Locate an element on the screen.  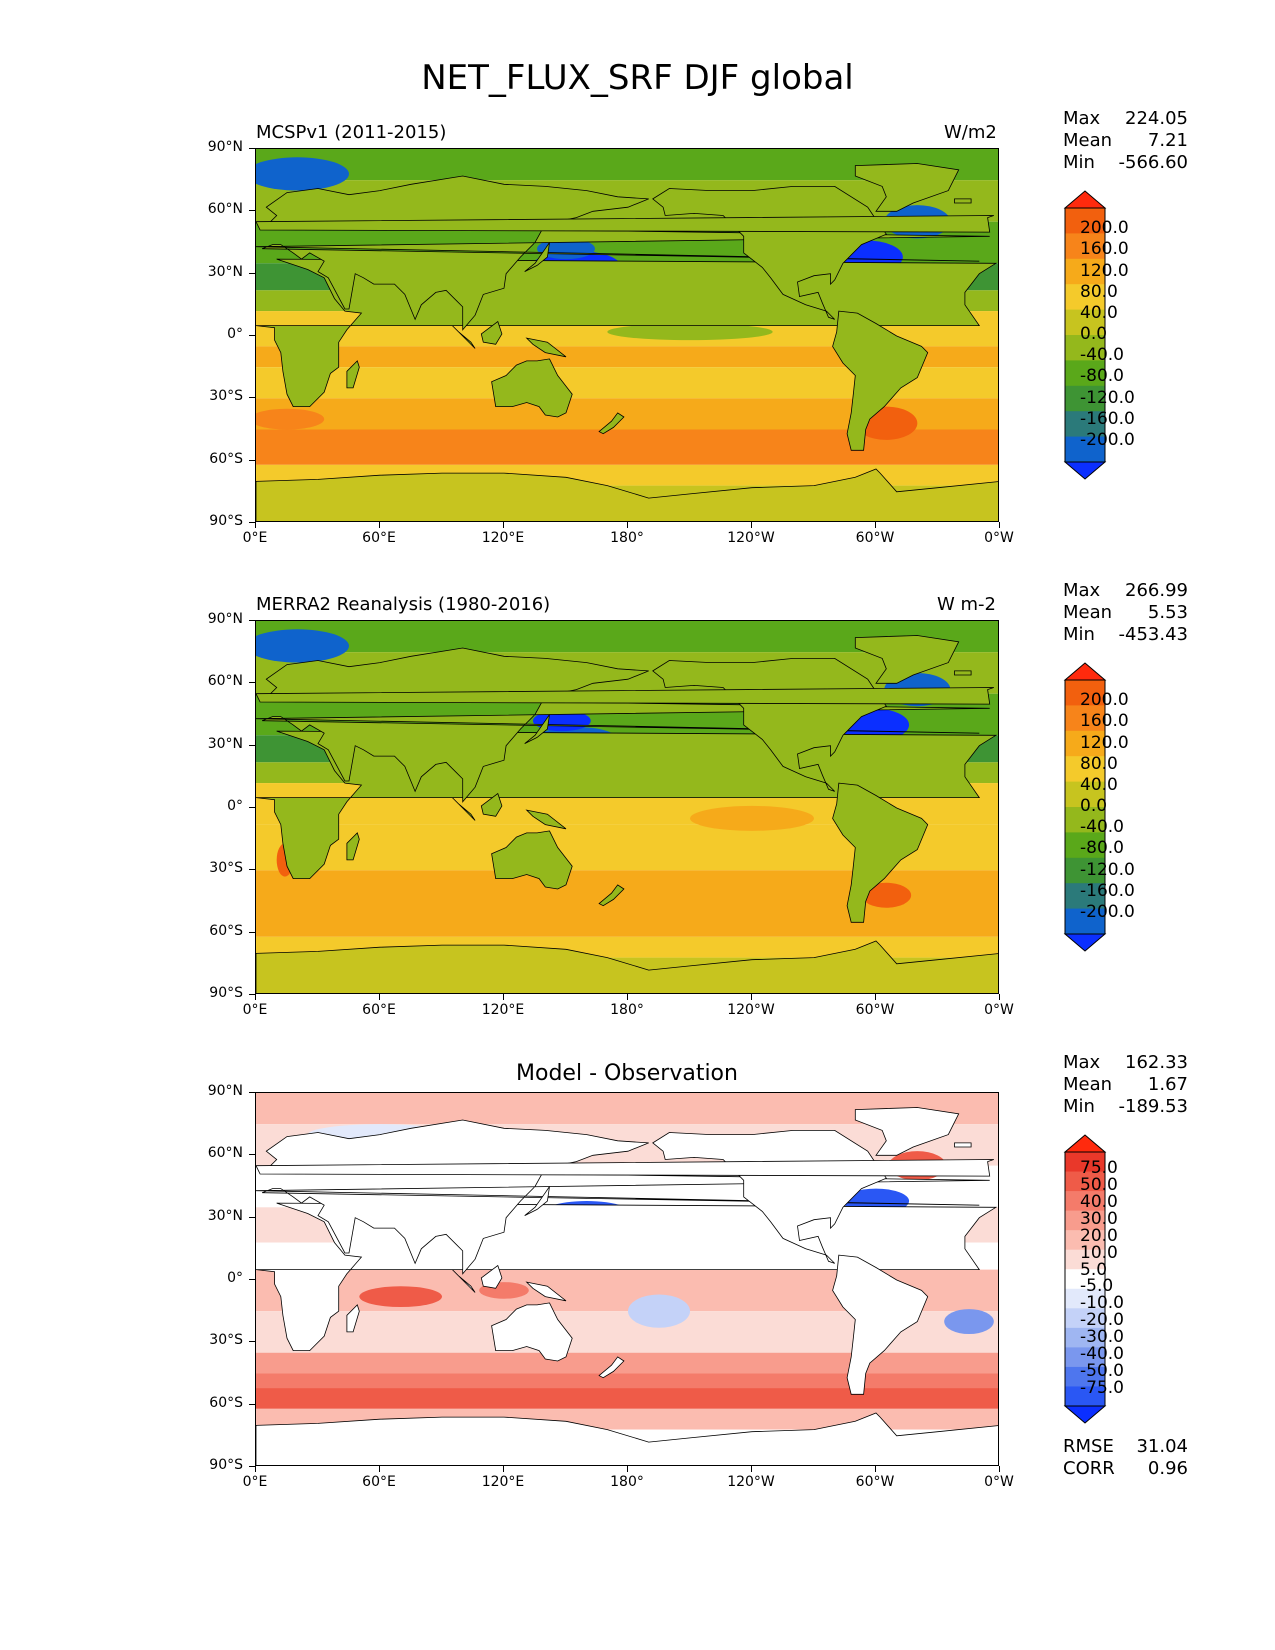
coastline-new-guinea is located at coordinates (546, 819).